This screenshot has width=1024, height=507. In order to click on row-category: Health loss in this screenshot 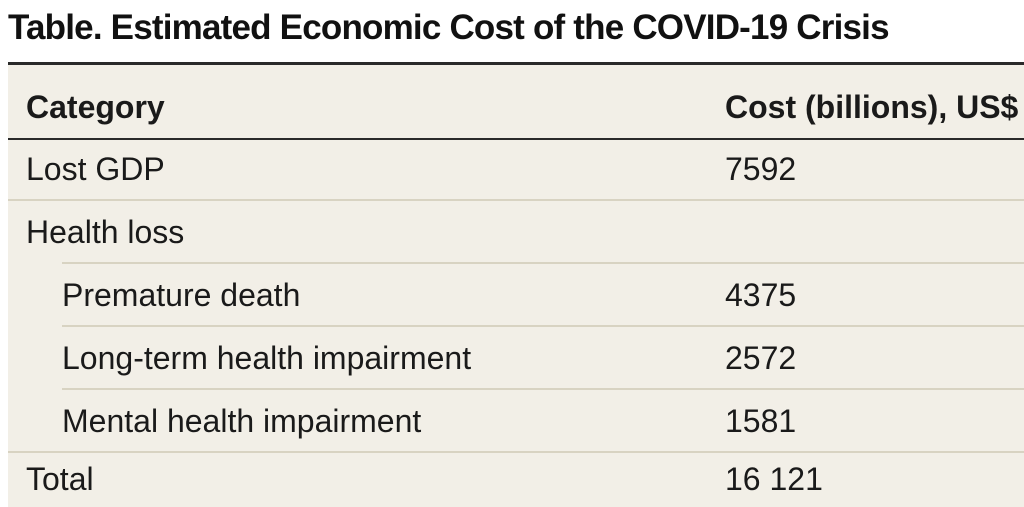, I will do `click(105, 232)`.